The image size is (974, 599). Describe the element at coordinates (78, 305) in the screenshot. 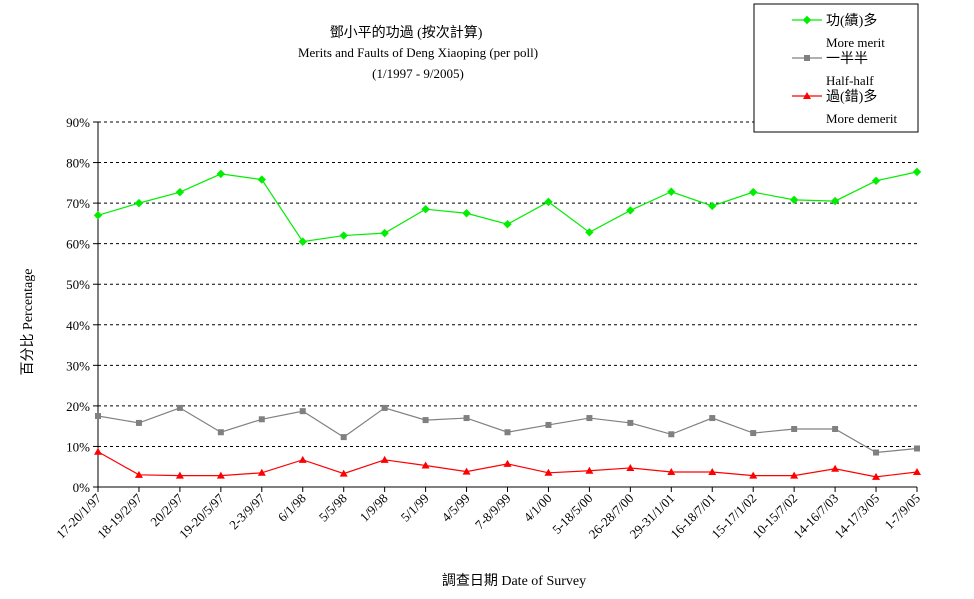

I see `y-tick-labels: 0% 10% 20% 30% 40% 50% 60% 70% 80% 90%` at that location.